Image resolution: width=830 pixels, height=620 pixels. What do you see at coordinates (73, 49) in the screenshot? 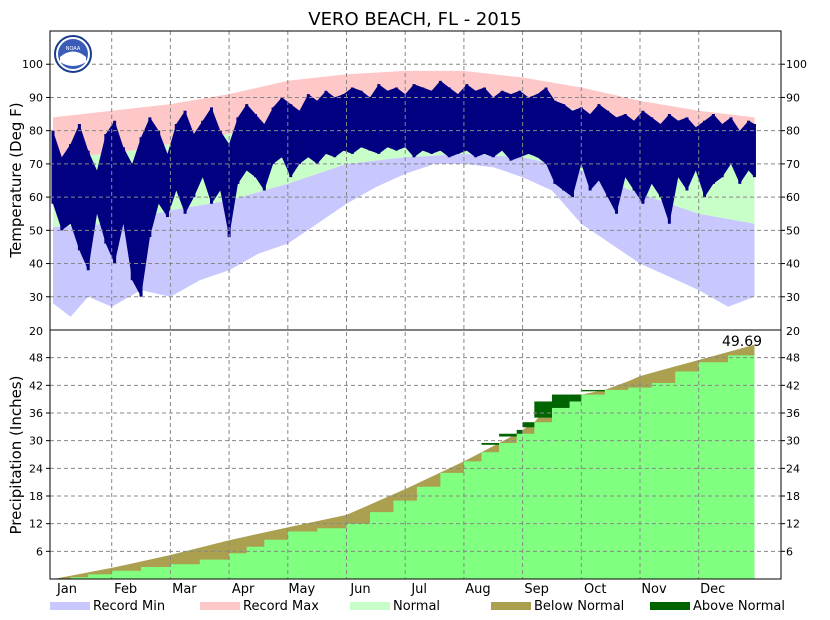
I see `noaa-logo-text: NOAA` at bounding box center [73, 49].